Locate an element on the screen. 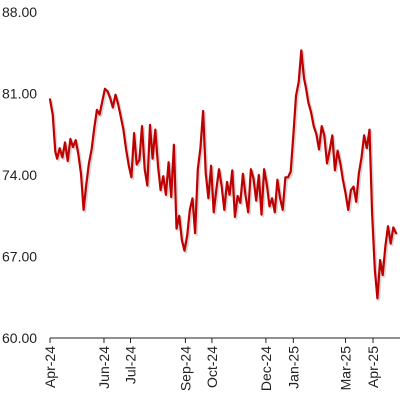 The image size is (404, 400). x-tick-label: Apr-25 is located at coordinates (373, 367).